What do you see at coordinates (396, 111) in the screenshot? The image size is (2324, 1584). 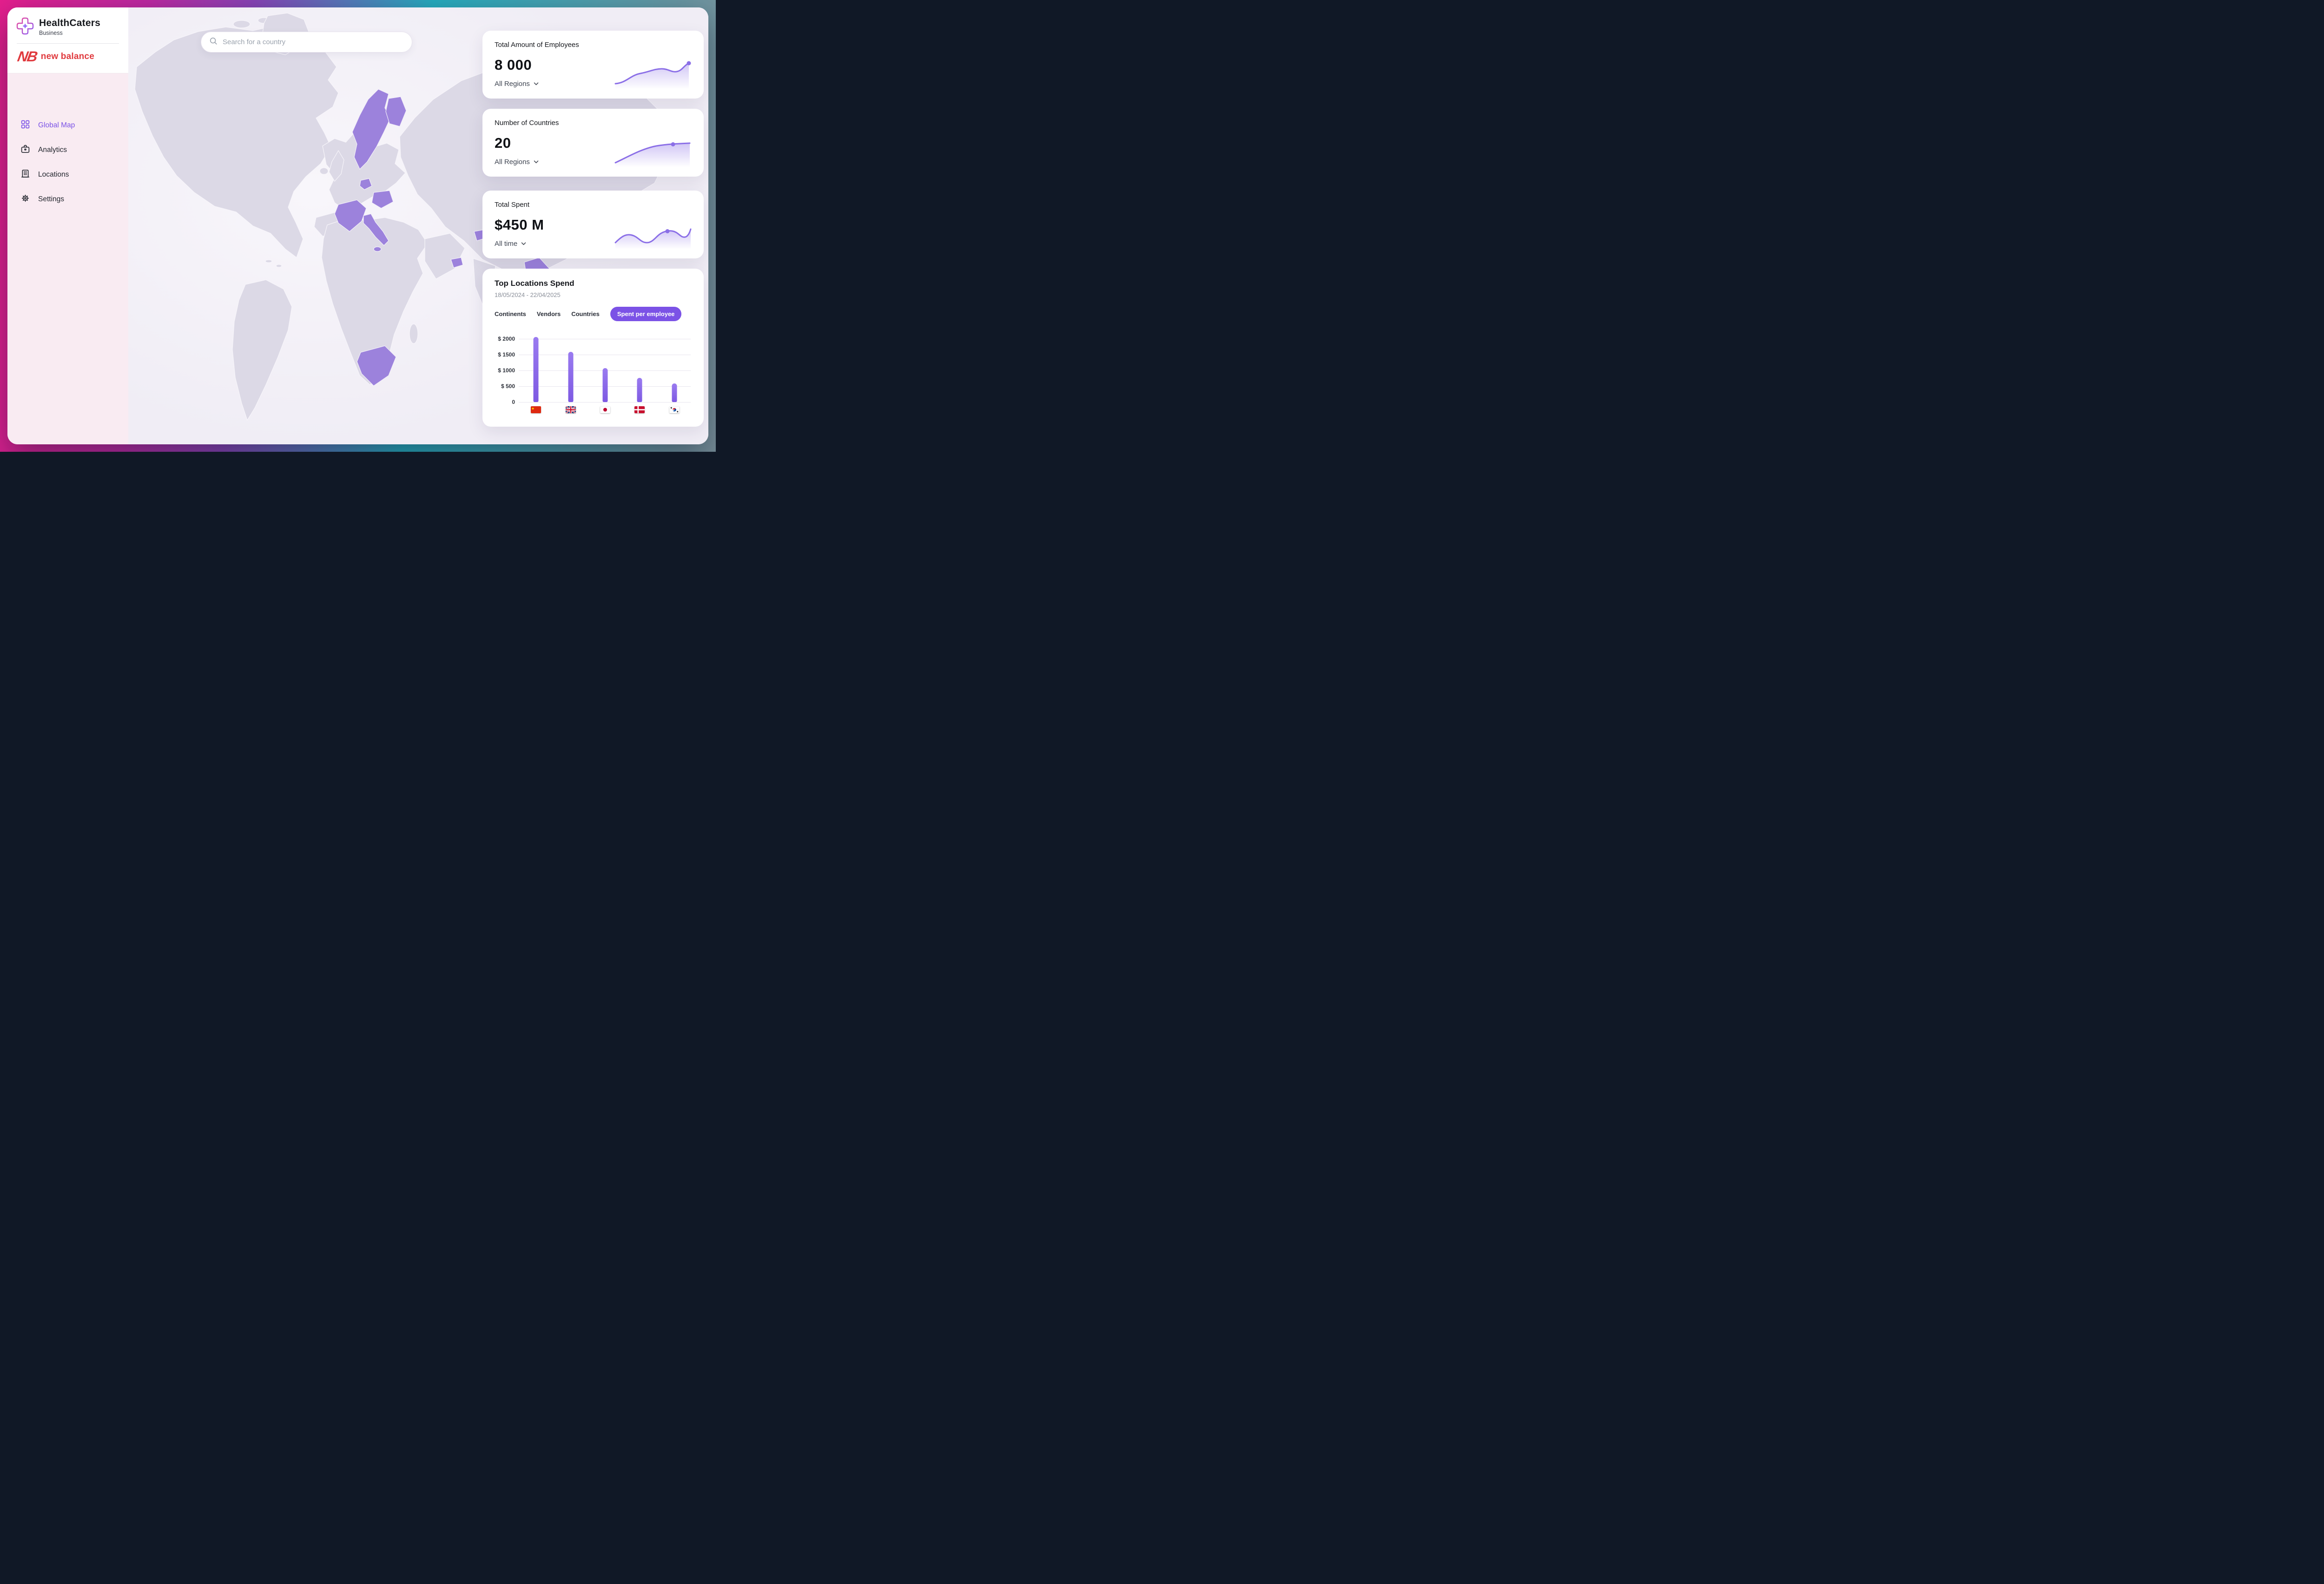 I see `map-highlight-finland` at bounding box center [396, 111].